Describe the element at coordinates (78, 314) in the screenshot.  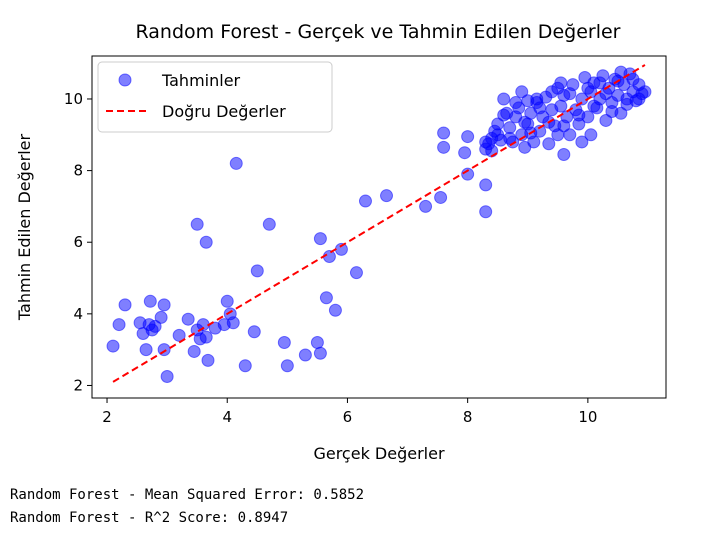
I see `y-tick-label: 4` at that location.